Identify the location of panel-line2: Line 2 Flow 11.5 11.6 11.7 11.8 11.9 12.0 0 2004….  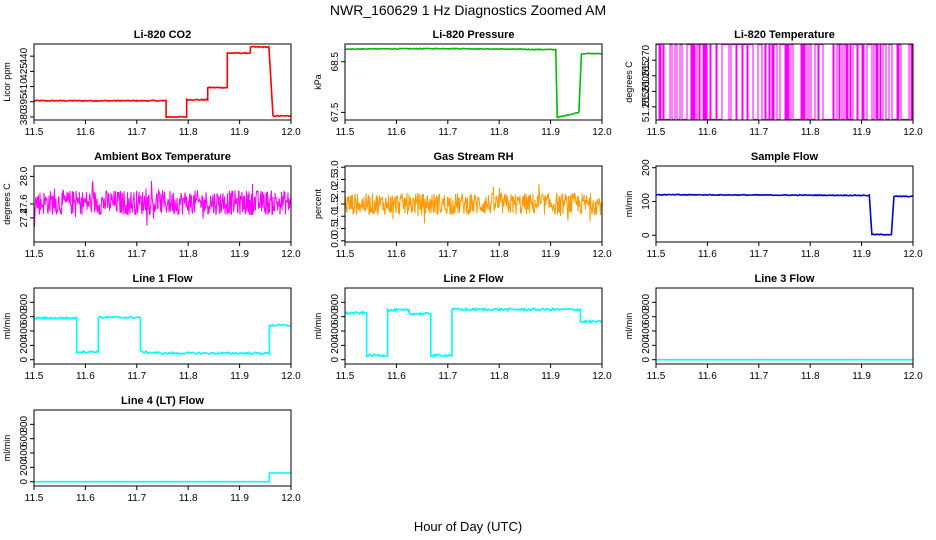
(462, 327).